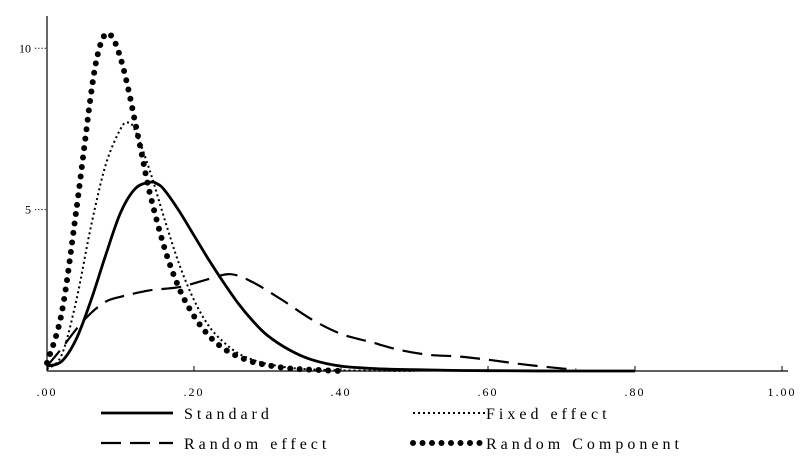 This screenshot has width=800, height=465. I want to click on legend-item-random-component: Random Component, so click(546, 444).